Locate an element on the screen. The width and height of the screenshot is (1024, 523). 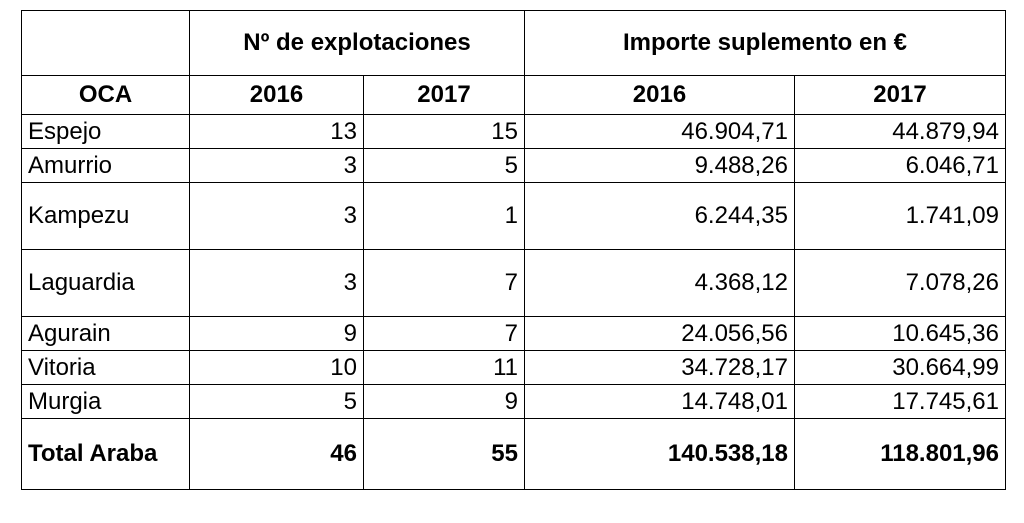
oca-cell: Kampezu is located at coordinates (105, 216).